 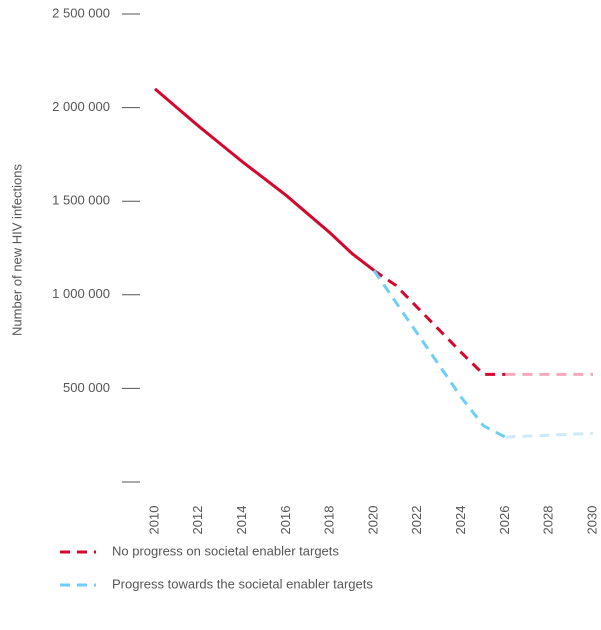 What do you see at coordinates (81, 106) in the screenshot?
I see `y-tick-label: 2 000 000` at bounding box center [81, 106].